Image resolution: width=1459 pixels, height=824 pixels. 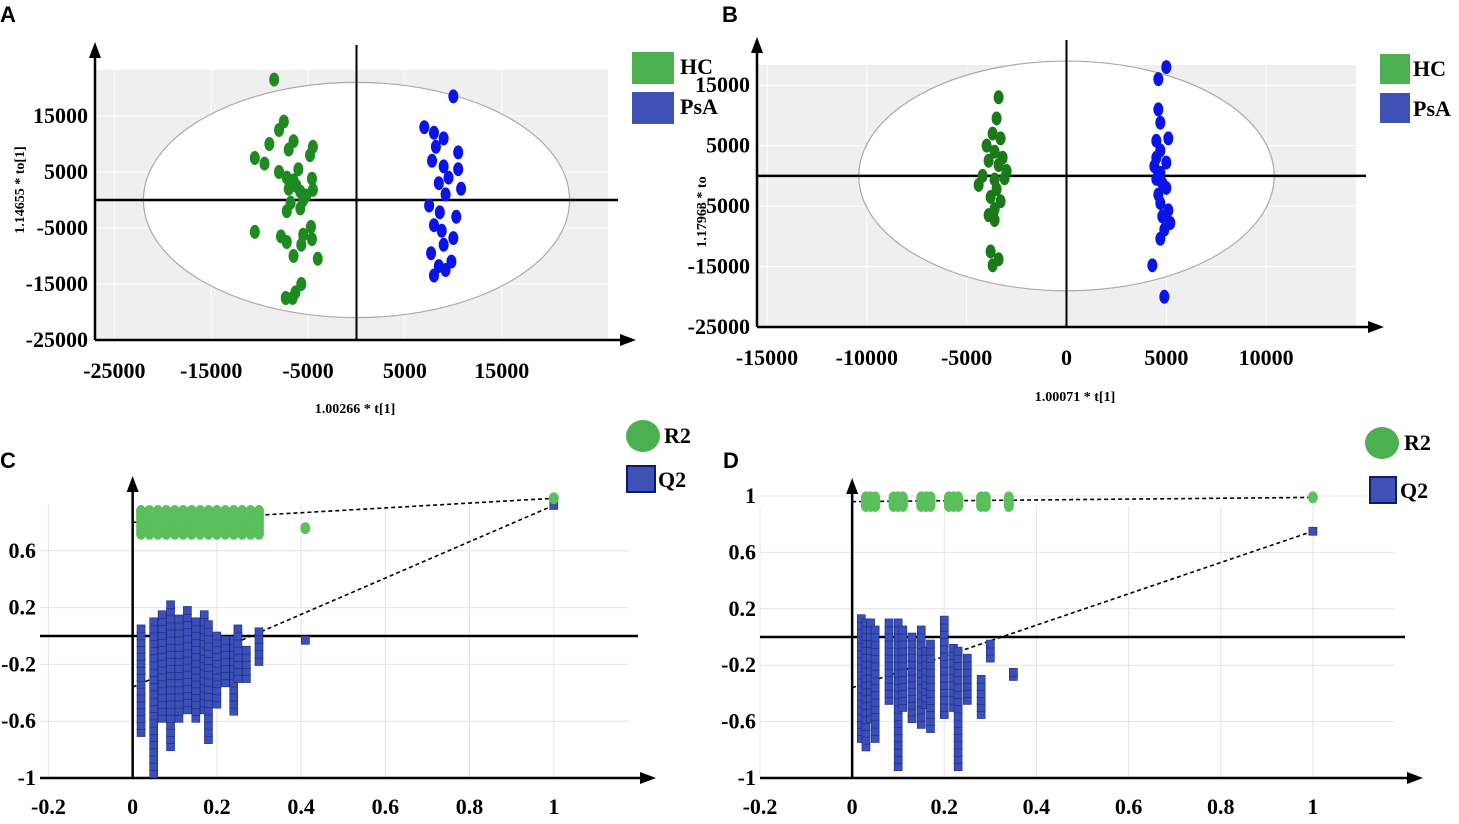 I want to click on x-tick-label: 0.6, so click(x=1129, y=806).